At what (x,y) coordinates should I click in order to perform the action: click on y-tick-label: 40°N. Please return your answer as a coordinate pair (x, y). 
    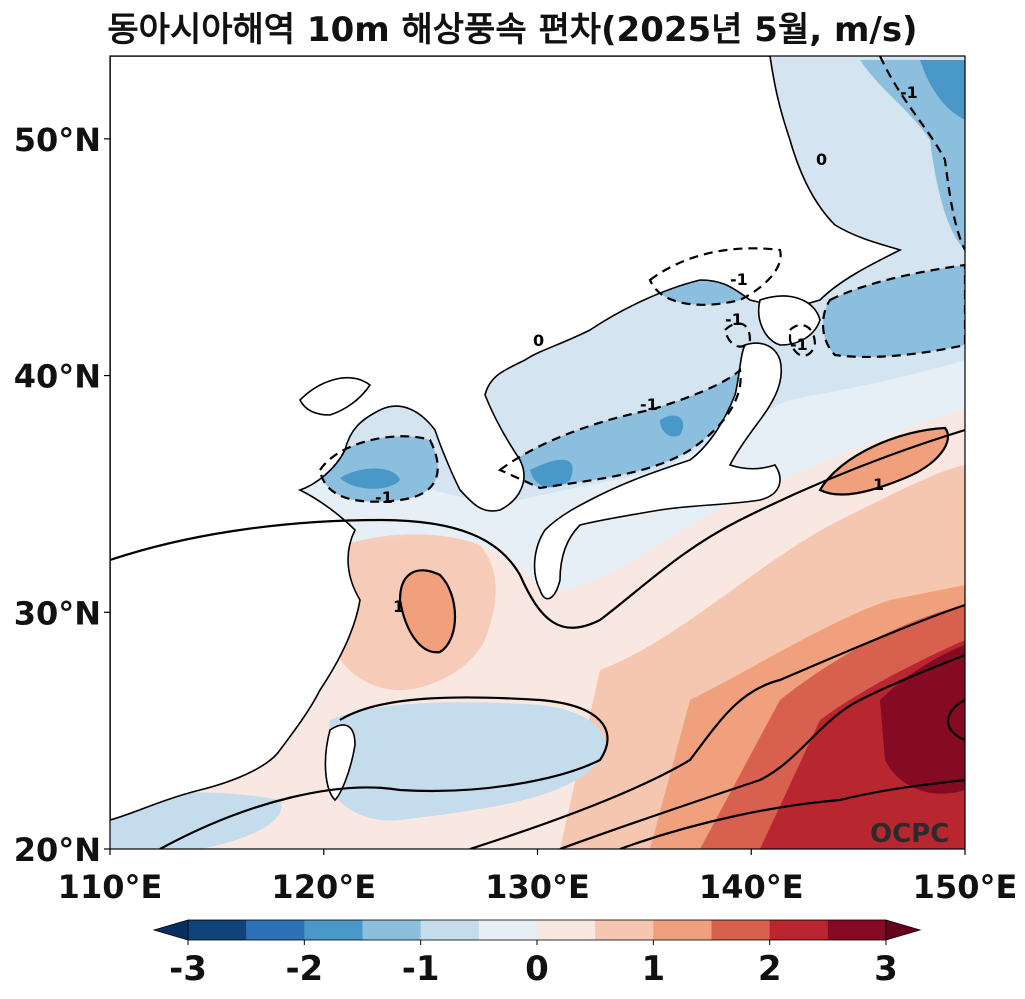
    Looking at the image, I should click on (57, 377).